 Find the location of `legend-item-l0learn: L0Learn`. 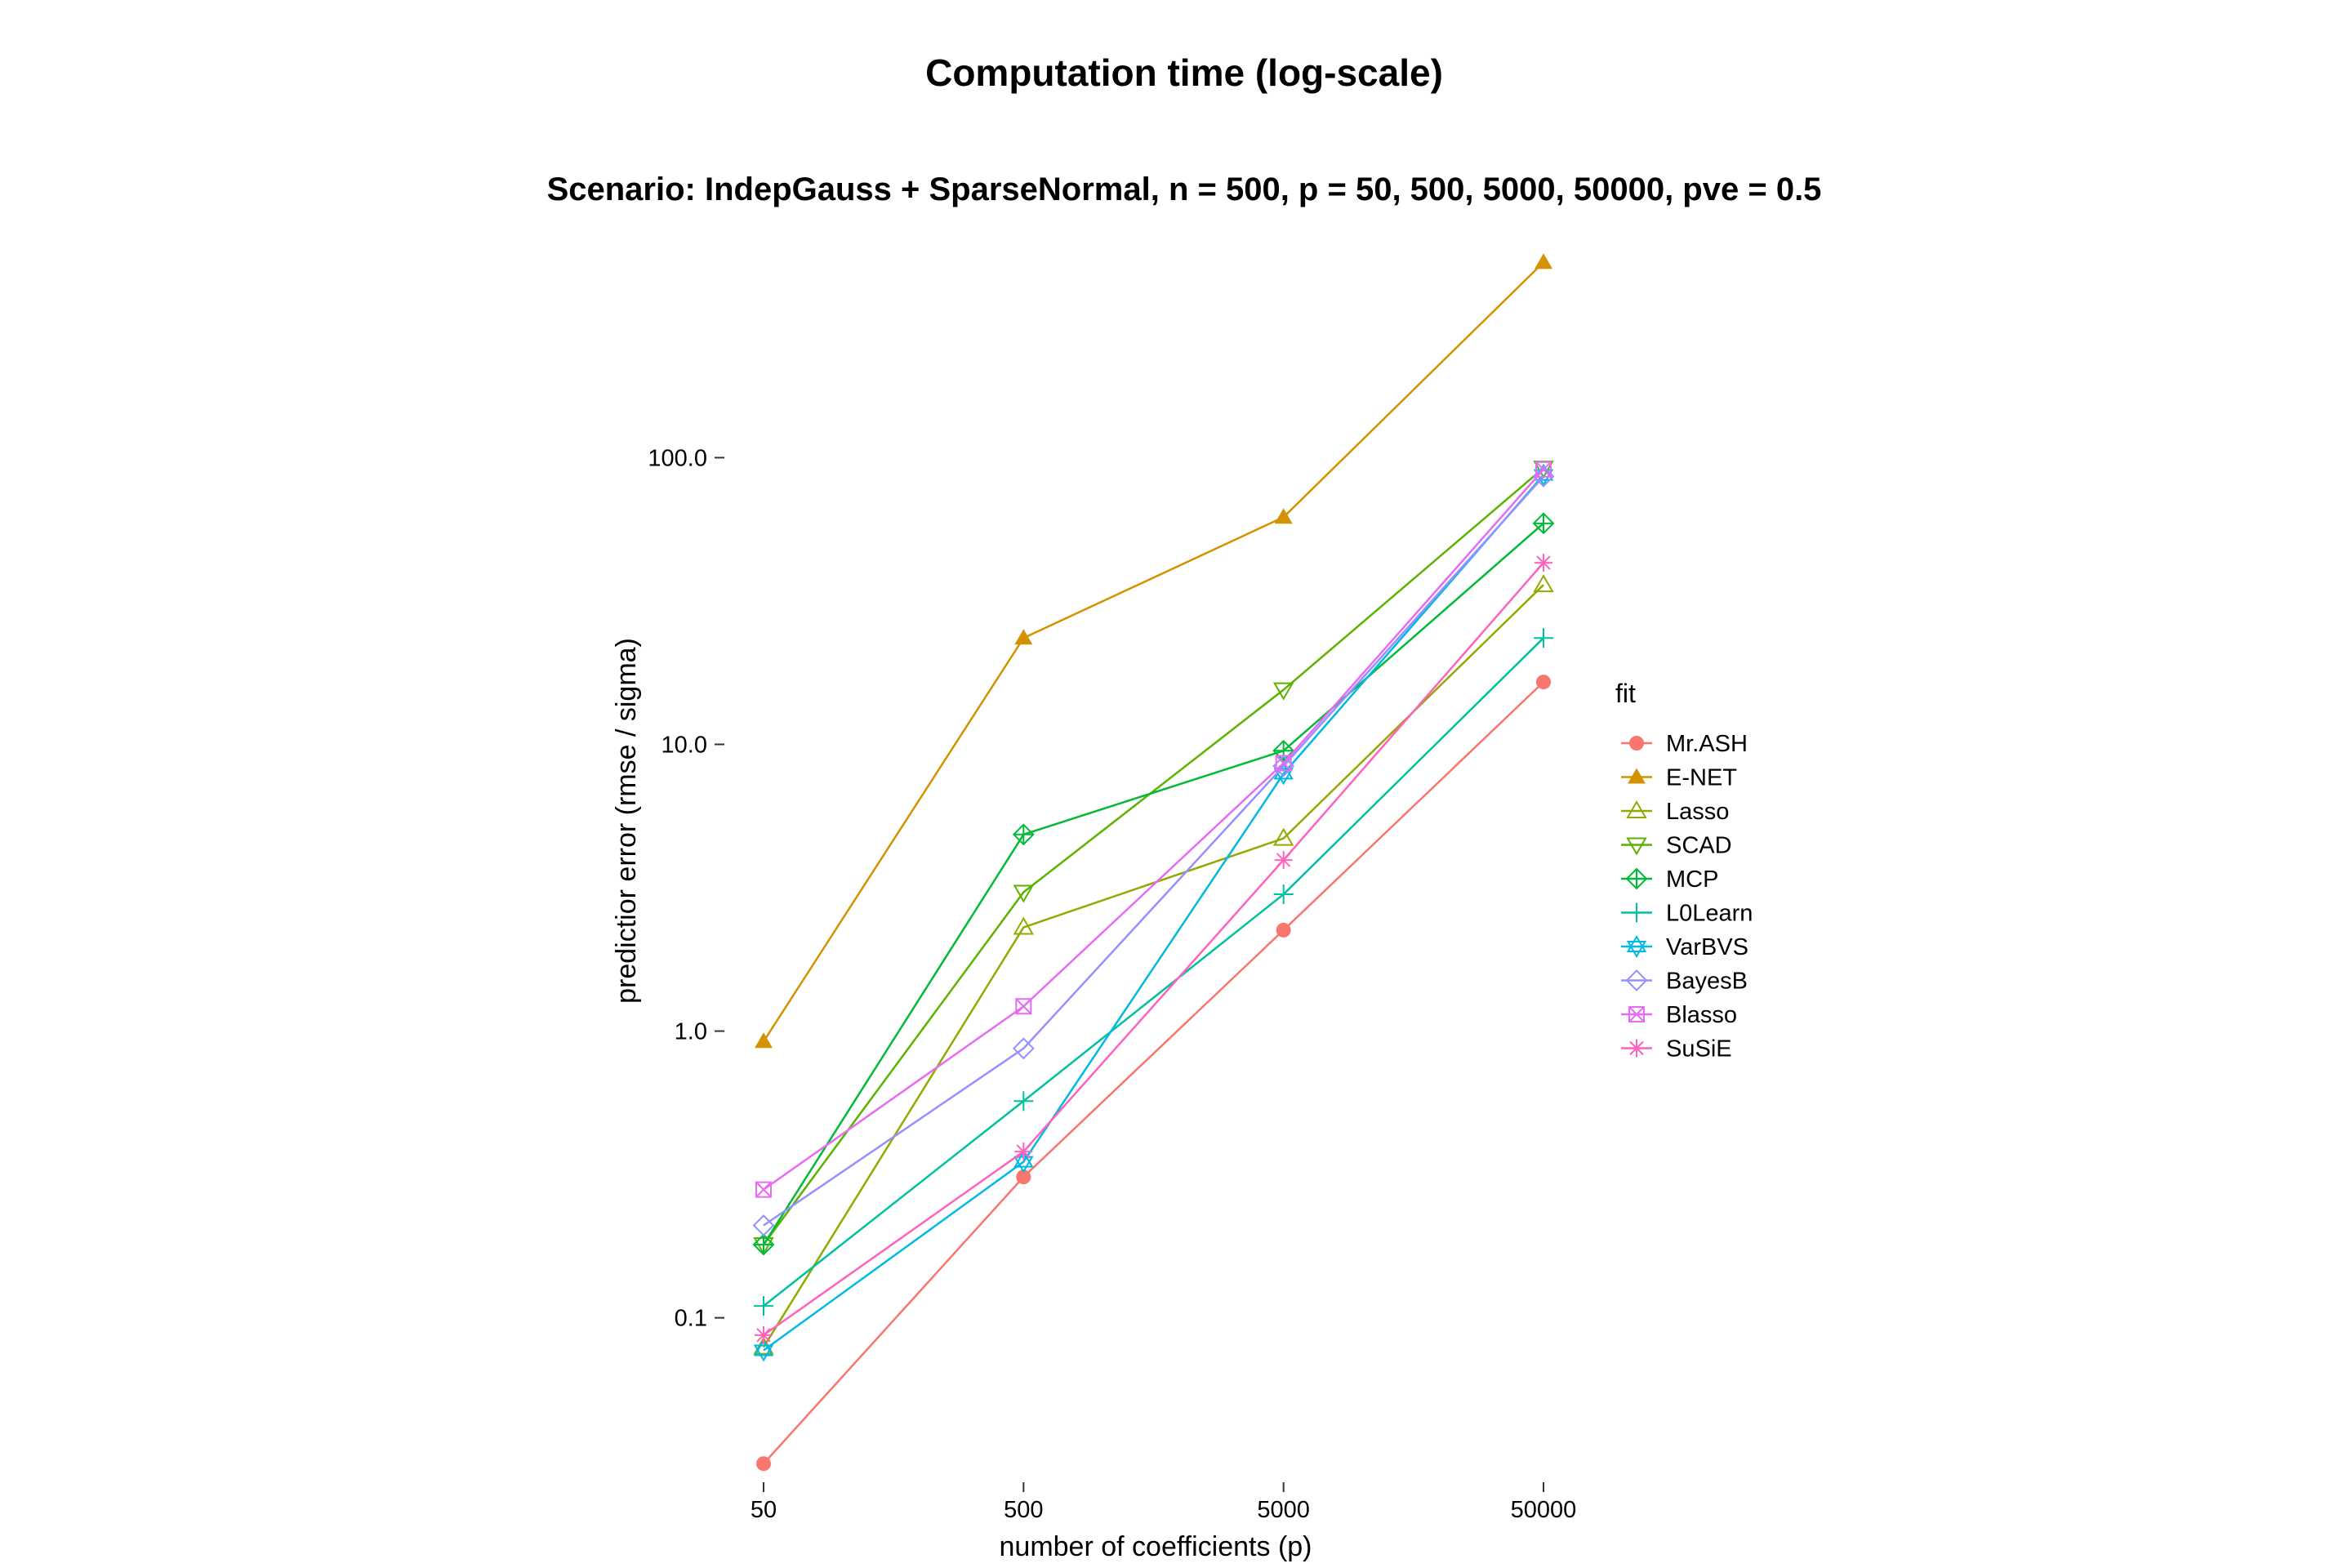

legend-item-l0learn: L0Learn is located at coordinates (1687, 914).